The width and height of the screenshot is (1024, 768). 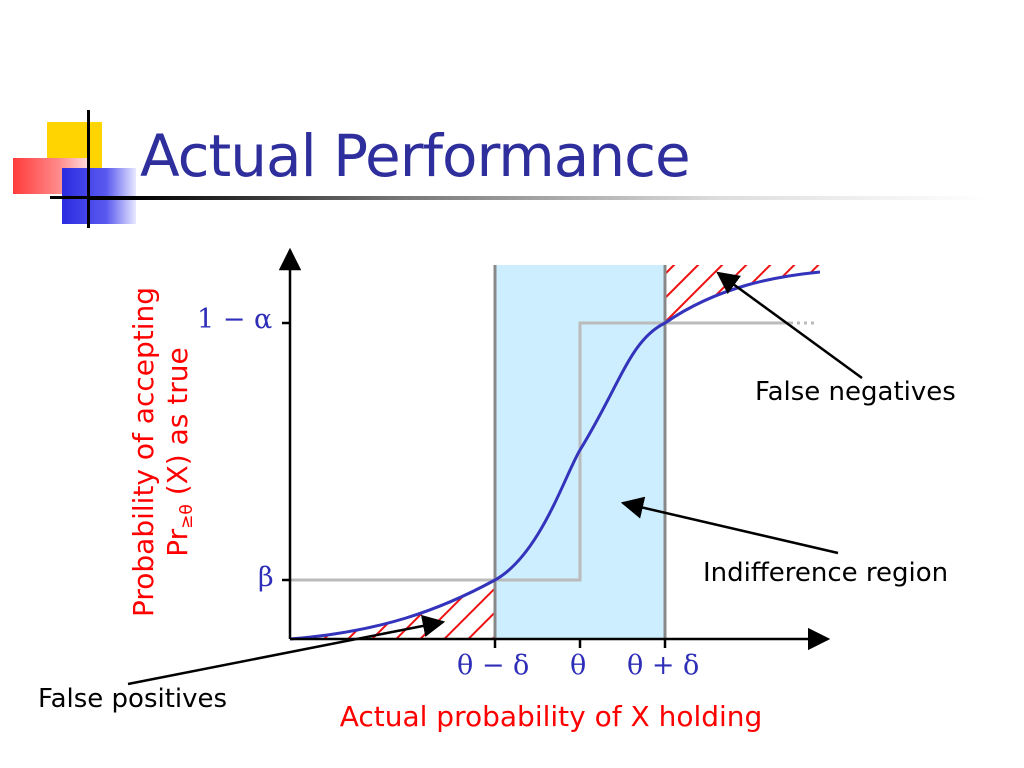 I want to click on false-positives-hatch, so click(x=392, y=609).